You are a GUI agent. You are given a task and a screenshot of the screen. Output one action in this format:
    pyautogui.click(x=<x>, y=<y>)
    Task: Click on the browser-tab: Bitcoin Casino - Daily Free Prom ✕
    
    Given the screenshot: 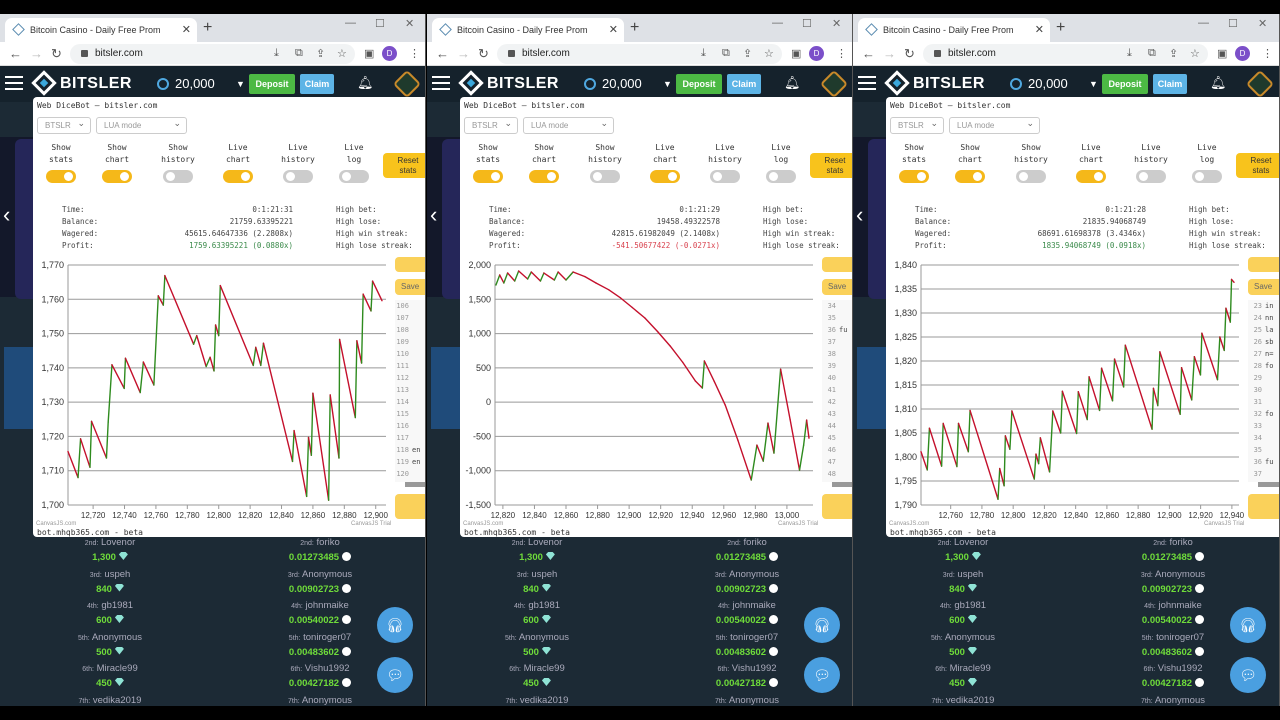 What is the action you would take?
    pyautogui.click(x=528, y=30)
    